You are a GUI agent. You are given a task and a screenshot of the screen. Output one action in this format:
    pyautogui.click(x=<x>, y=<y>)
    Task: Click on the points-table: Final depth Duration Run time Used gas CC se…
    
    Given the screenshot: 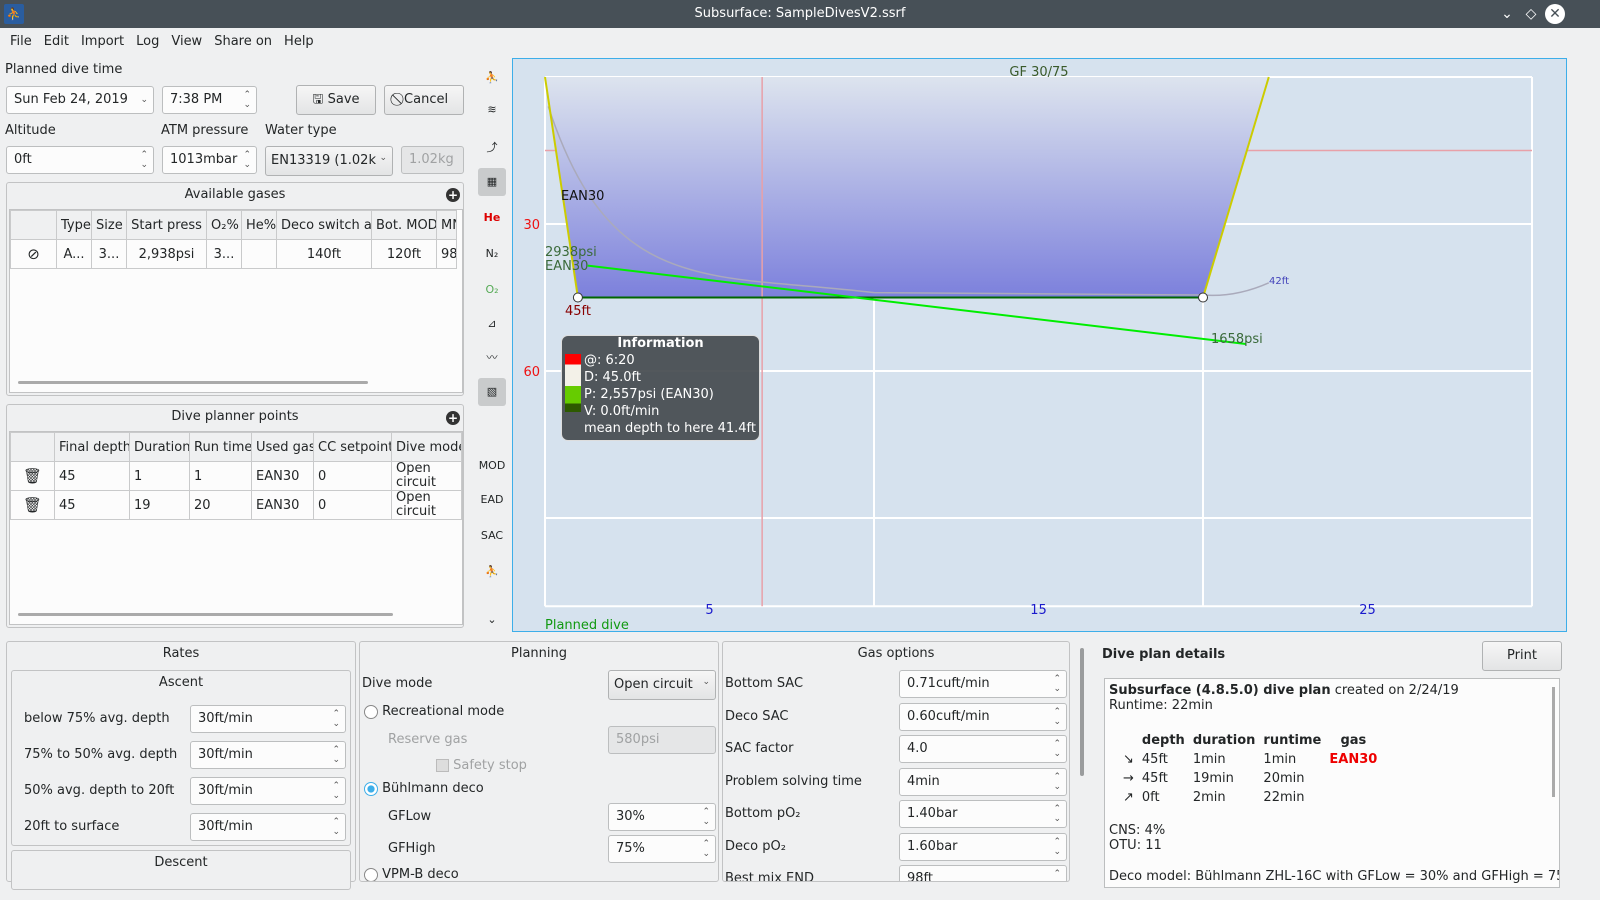 What is the action you would take?
    pyautogui.click(x=236, y=528)
    